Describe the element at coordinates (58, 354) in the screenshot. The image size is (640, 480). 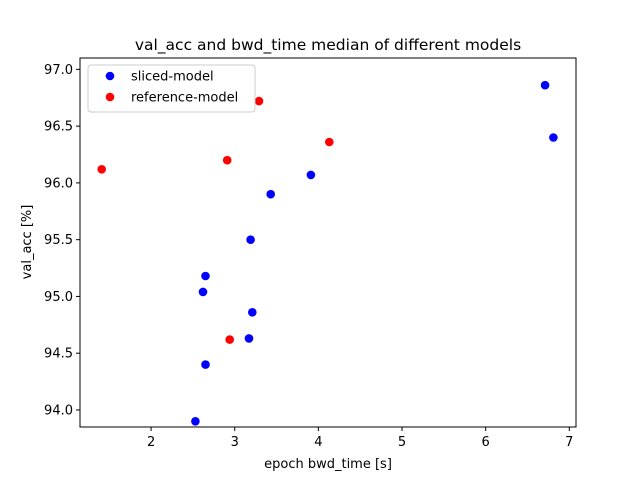
I see `y-tick-label-94.5: 94.5` at that location.